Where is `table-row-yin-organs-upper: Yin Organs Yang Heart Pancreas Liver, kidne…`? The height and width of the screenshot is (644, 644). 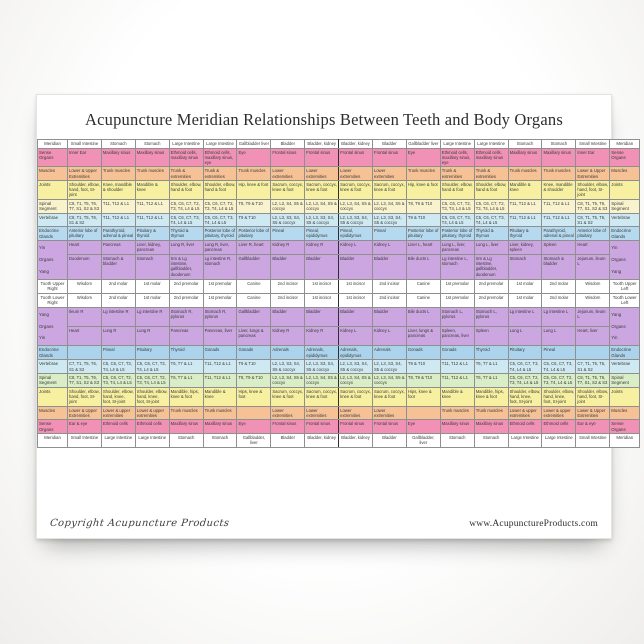 table-row-yin-organs-upper: Yin Organs Yang Heart Pancreas Liver, kidne… is located at coordinates (339, 260).